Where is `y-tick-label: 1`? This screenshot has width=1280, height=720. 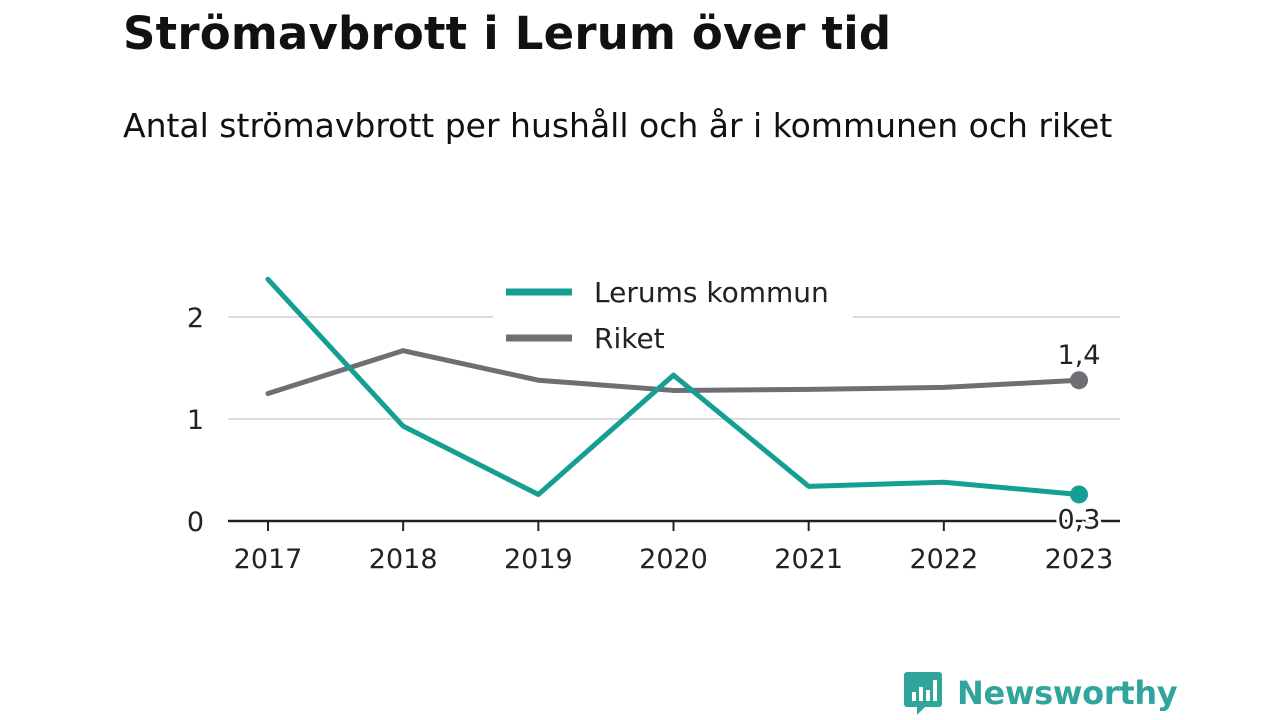
y-tick-label: 1 is located at coordinates (195, 420).